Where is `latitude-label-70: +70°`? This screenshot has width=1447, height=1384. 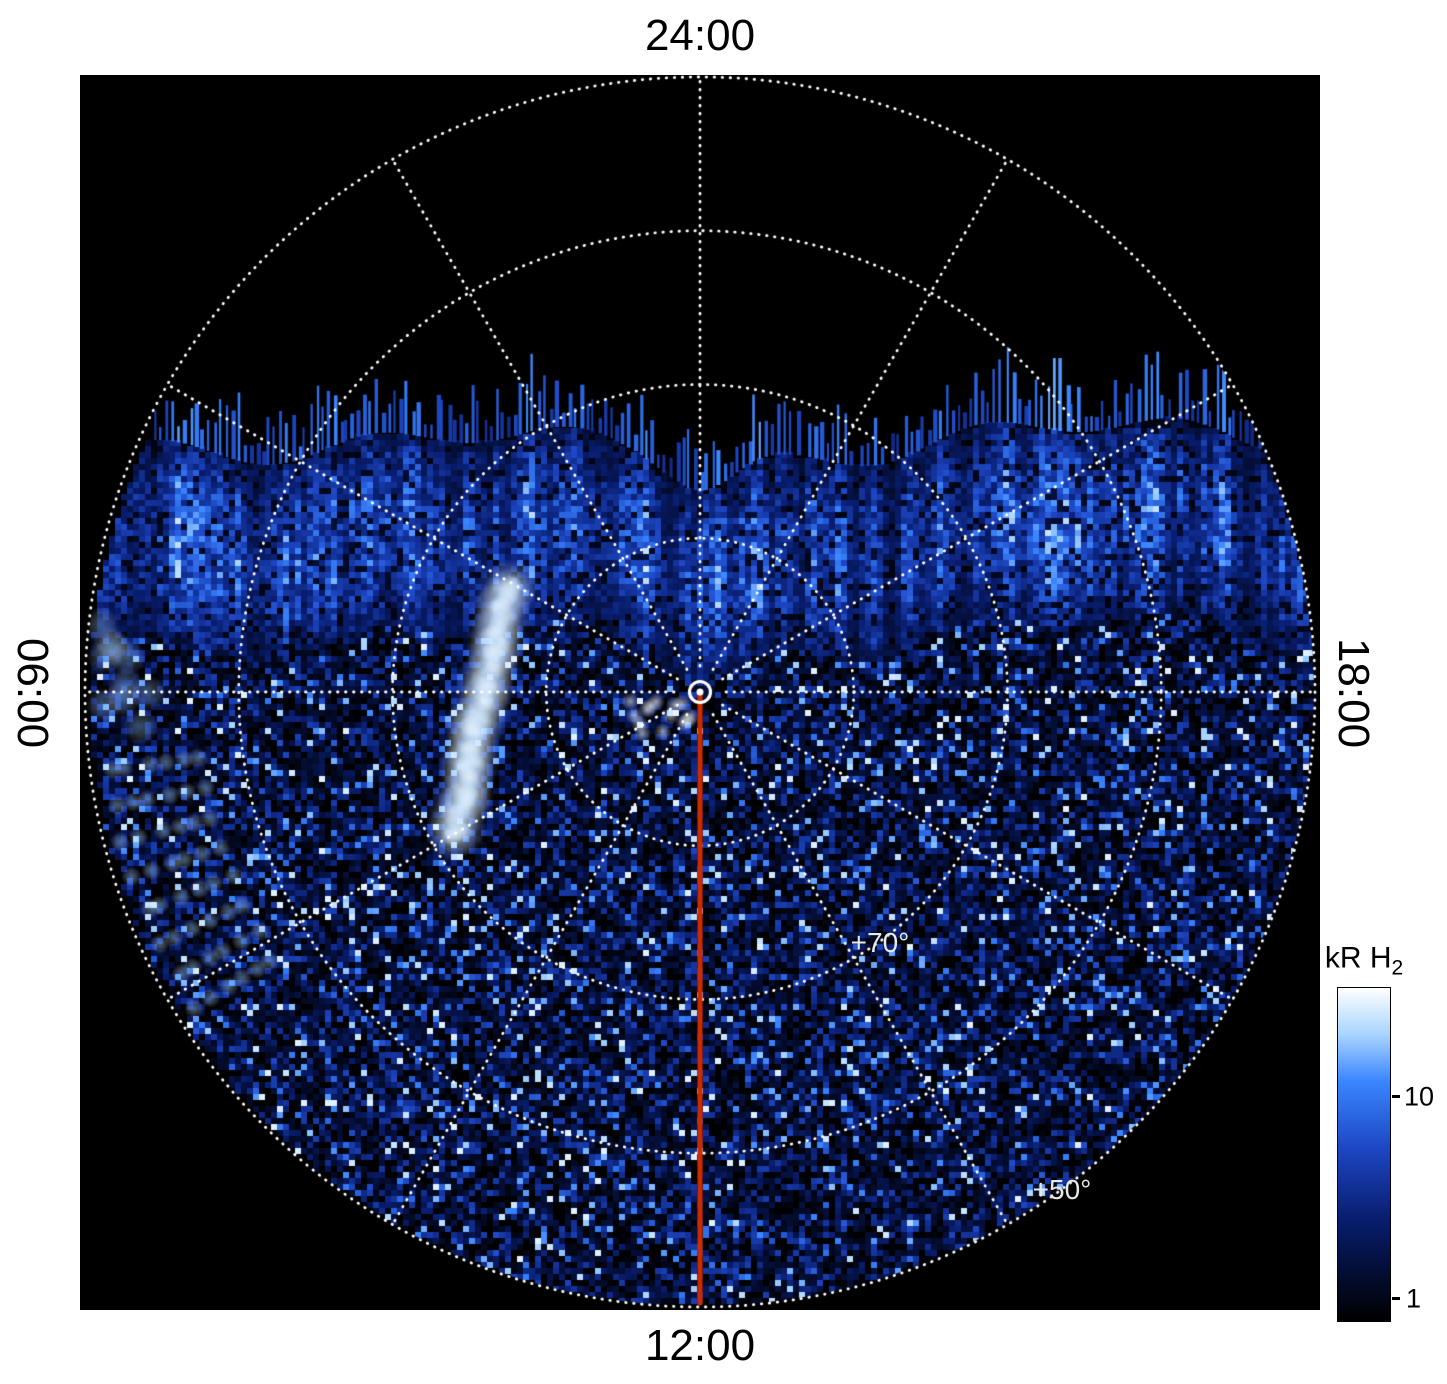
latitude-label-70: +70° is located at coordinates (880, 942).